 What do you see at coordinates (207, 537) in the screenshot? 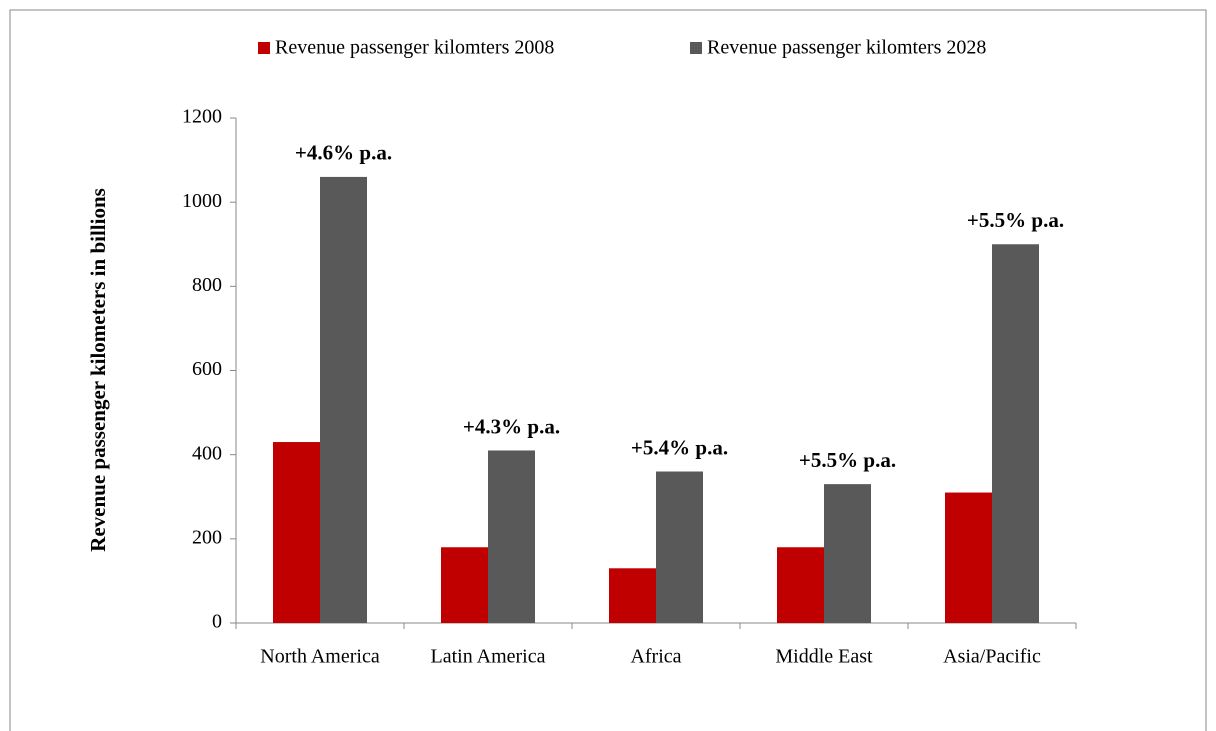
I see `y-tick-label: 200` at bounding box center [207, 537].